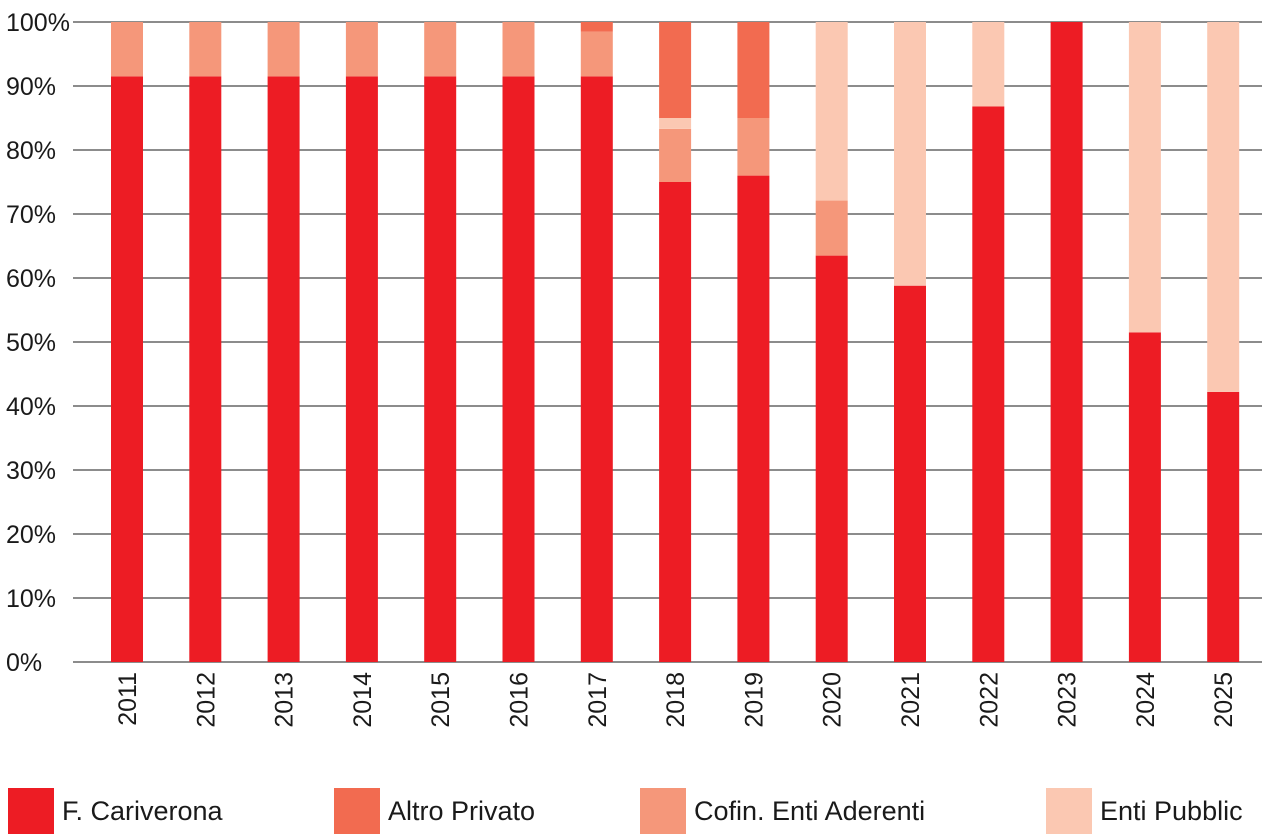 The width and height of the screenshot is (1266, 834). Describe the element at coordinates (1224, 700) in the screenshot. I see `x-tick-label: 2025` at that location.